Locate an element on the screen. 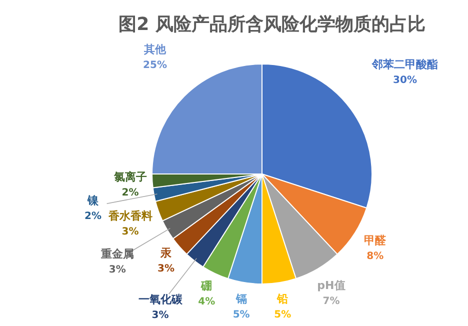  data-label: 7% is located at coordinates (331, 302).